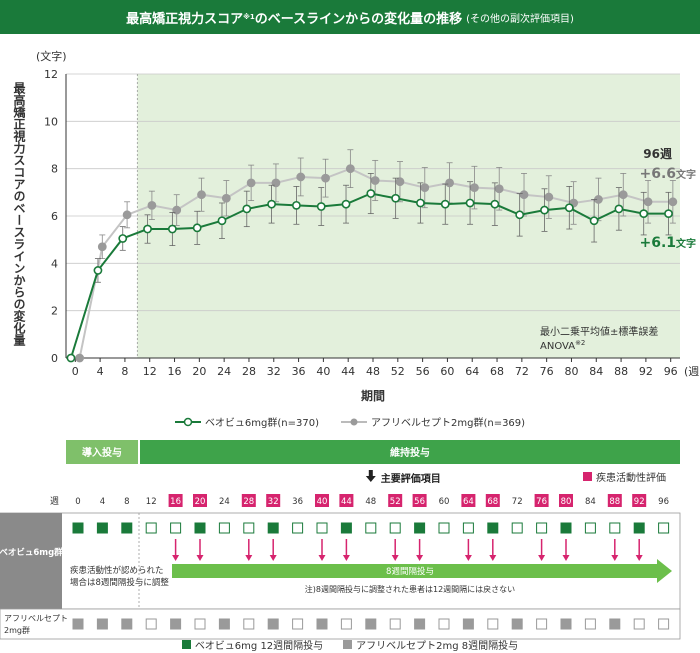 Image resolution: width=700 pixels, height=653 pixels. What do you see at coordinates (185, 19) in the screenshot?
I see `title-main: 最高矯正視力スコア` at bounding box center [185, 19].